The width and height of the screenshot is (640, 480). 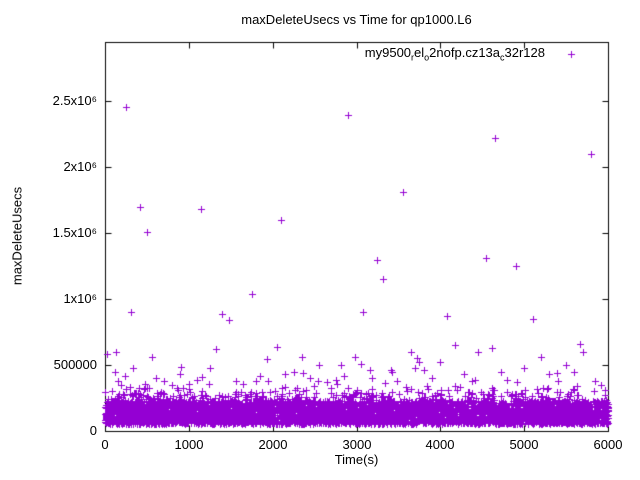 I want to click on y-tick-label: 1.5x10⁶, so click(x=74, y=232).